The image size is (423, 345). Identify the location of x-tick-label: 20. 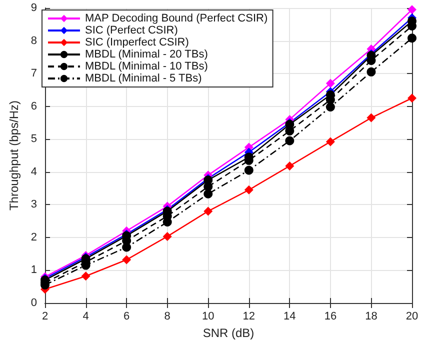
(412, 316).